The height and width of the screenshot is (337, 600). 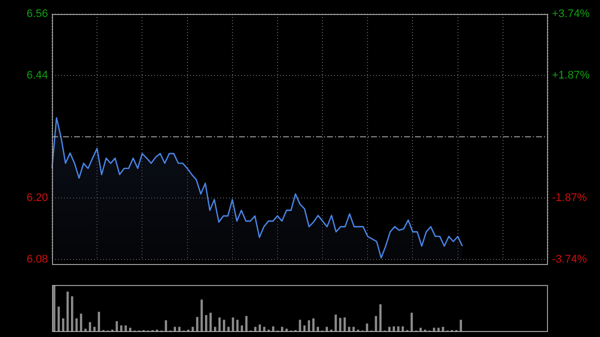 What do you see at coordinates (570, 198) in the screenshot?
I see `y2-tick-label: -1.87%` at bounding box center [570, 198].